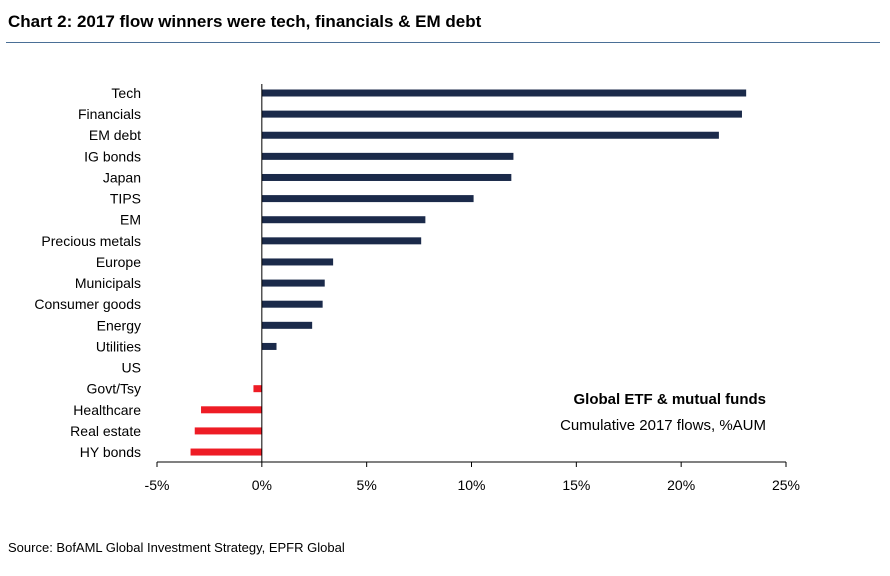  I want to click on bar-utilities, so click(269, 346).